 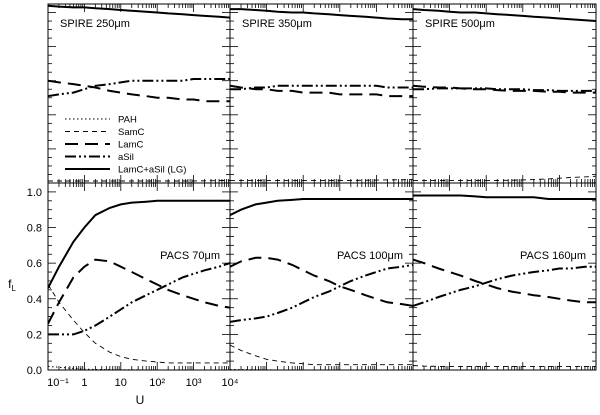 I want to click on panel: SPIRE 250μm, so click(x=139, y=93).